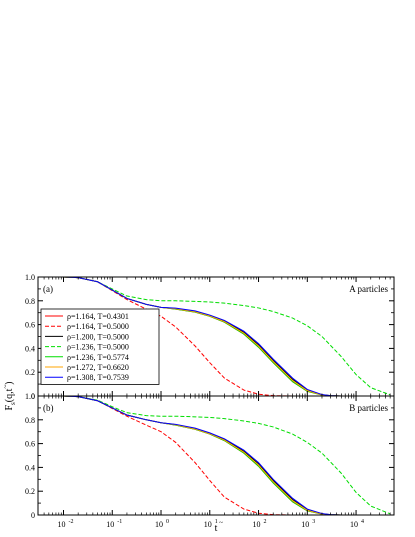 This screenshot has width=415, height=537. I want to click on y-axis-title: Fs(q,t~), so click(9, 395).